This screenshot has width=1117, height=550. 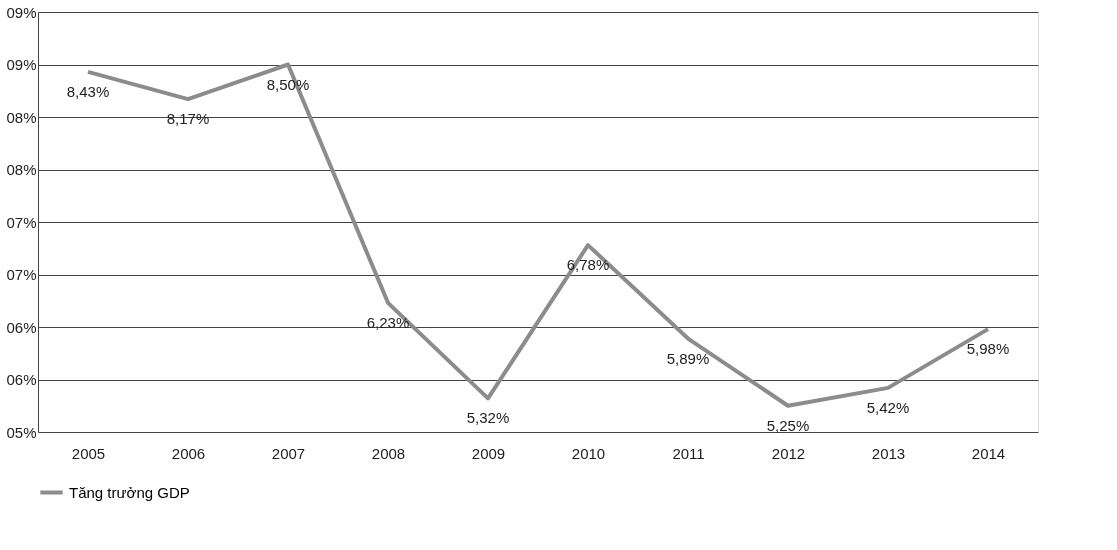 What do you see at coordinates (288, 84) in the screenshot?
I see `text: 8,50%` at bounding box center [288, 84].